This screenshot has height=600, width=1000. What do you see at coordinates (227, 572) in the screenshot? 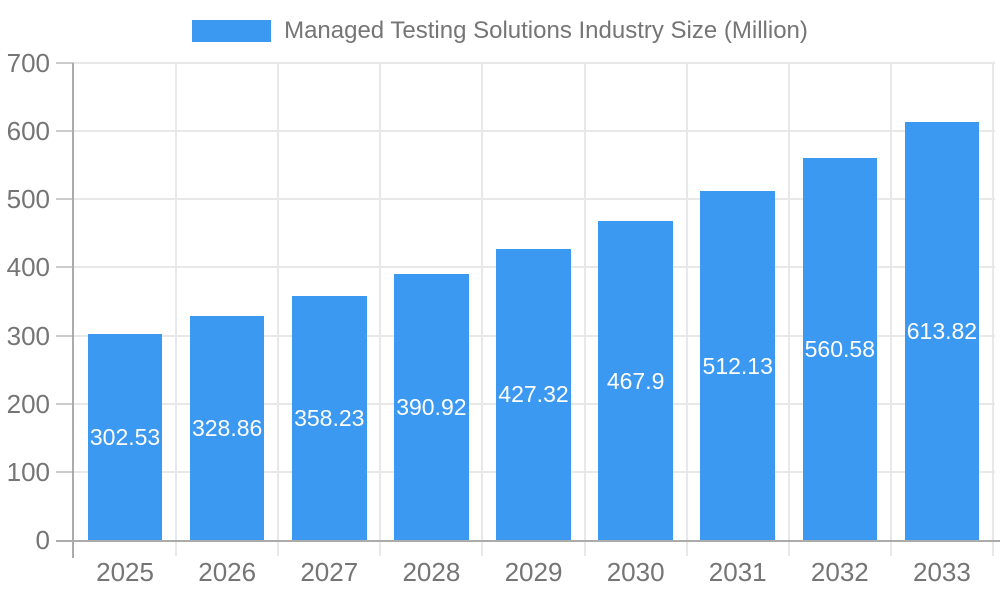
I see `x-tick-label: 2026` at bounding box center [227, 572].